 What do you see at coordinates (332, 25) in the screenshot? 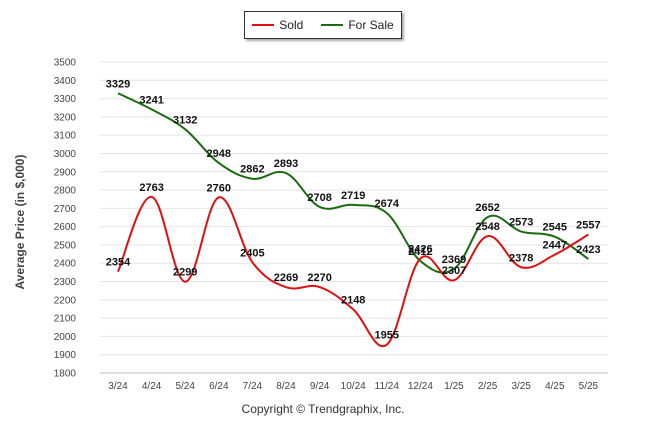
I see `legend-swatch-for-sale` at bounding box center [332, 25].